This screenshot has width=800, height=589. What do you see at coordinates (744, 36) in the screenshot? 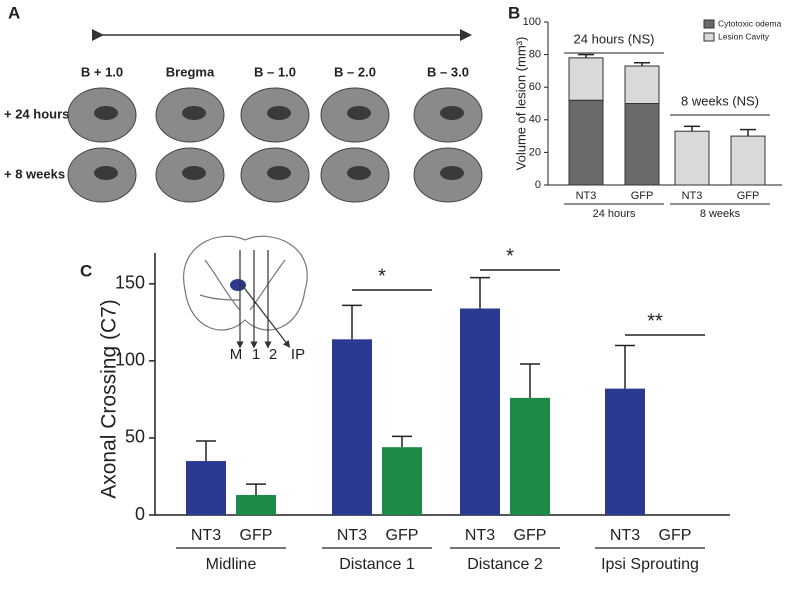
I see `legend-label: Lesion Cavity` at bounding box center [744, 36].